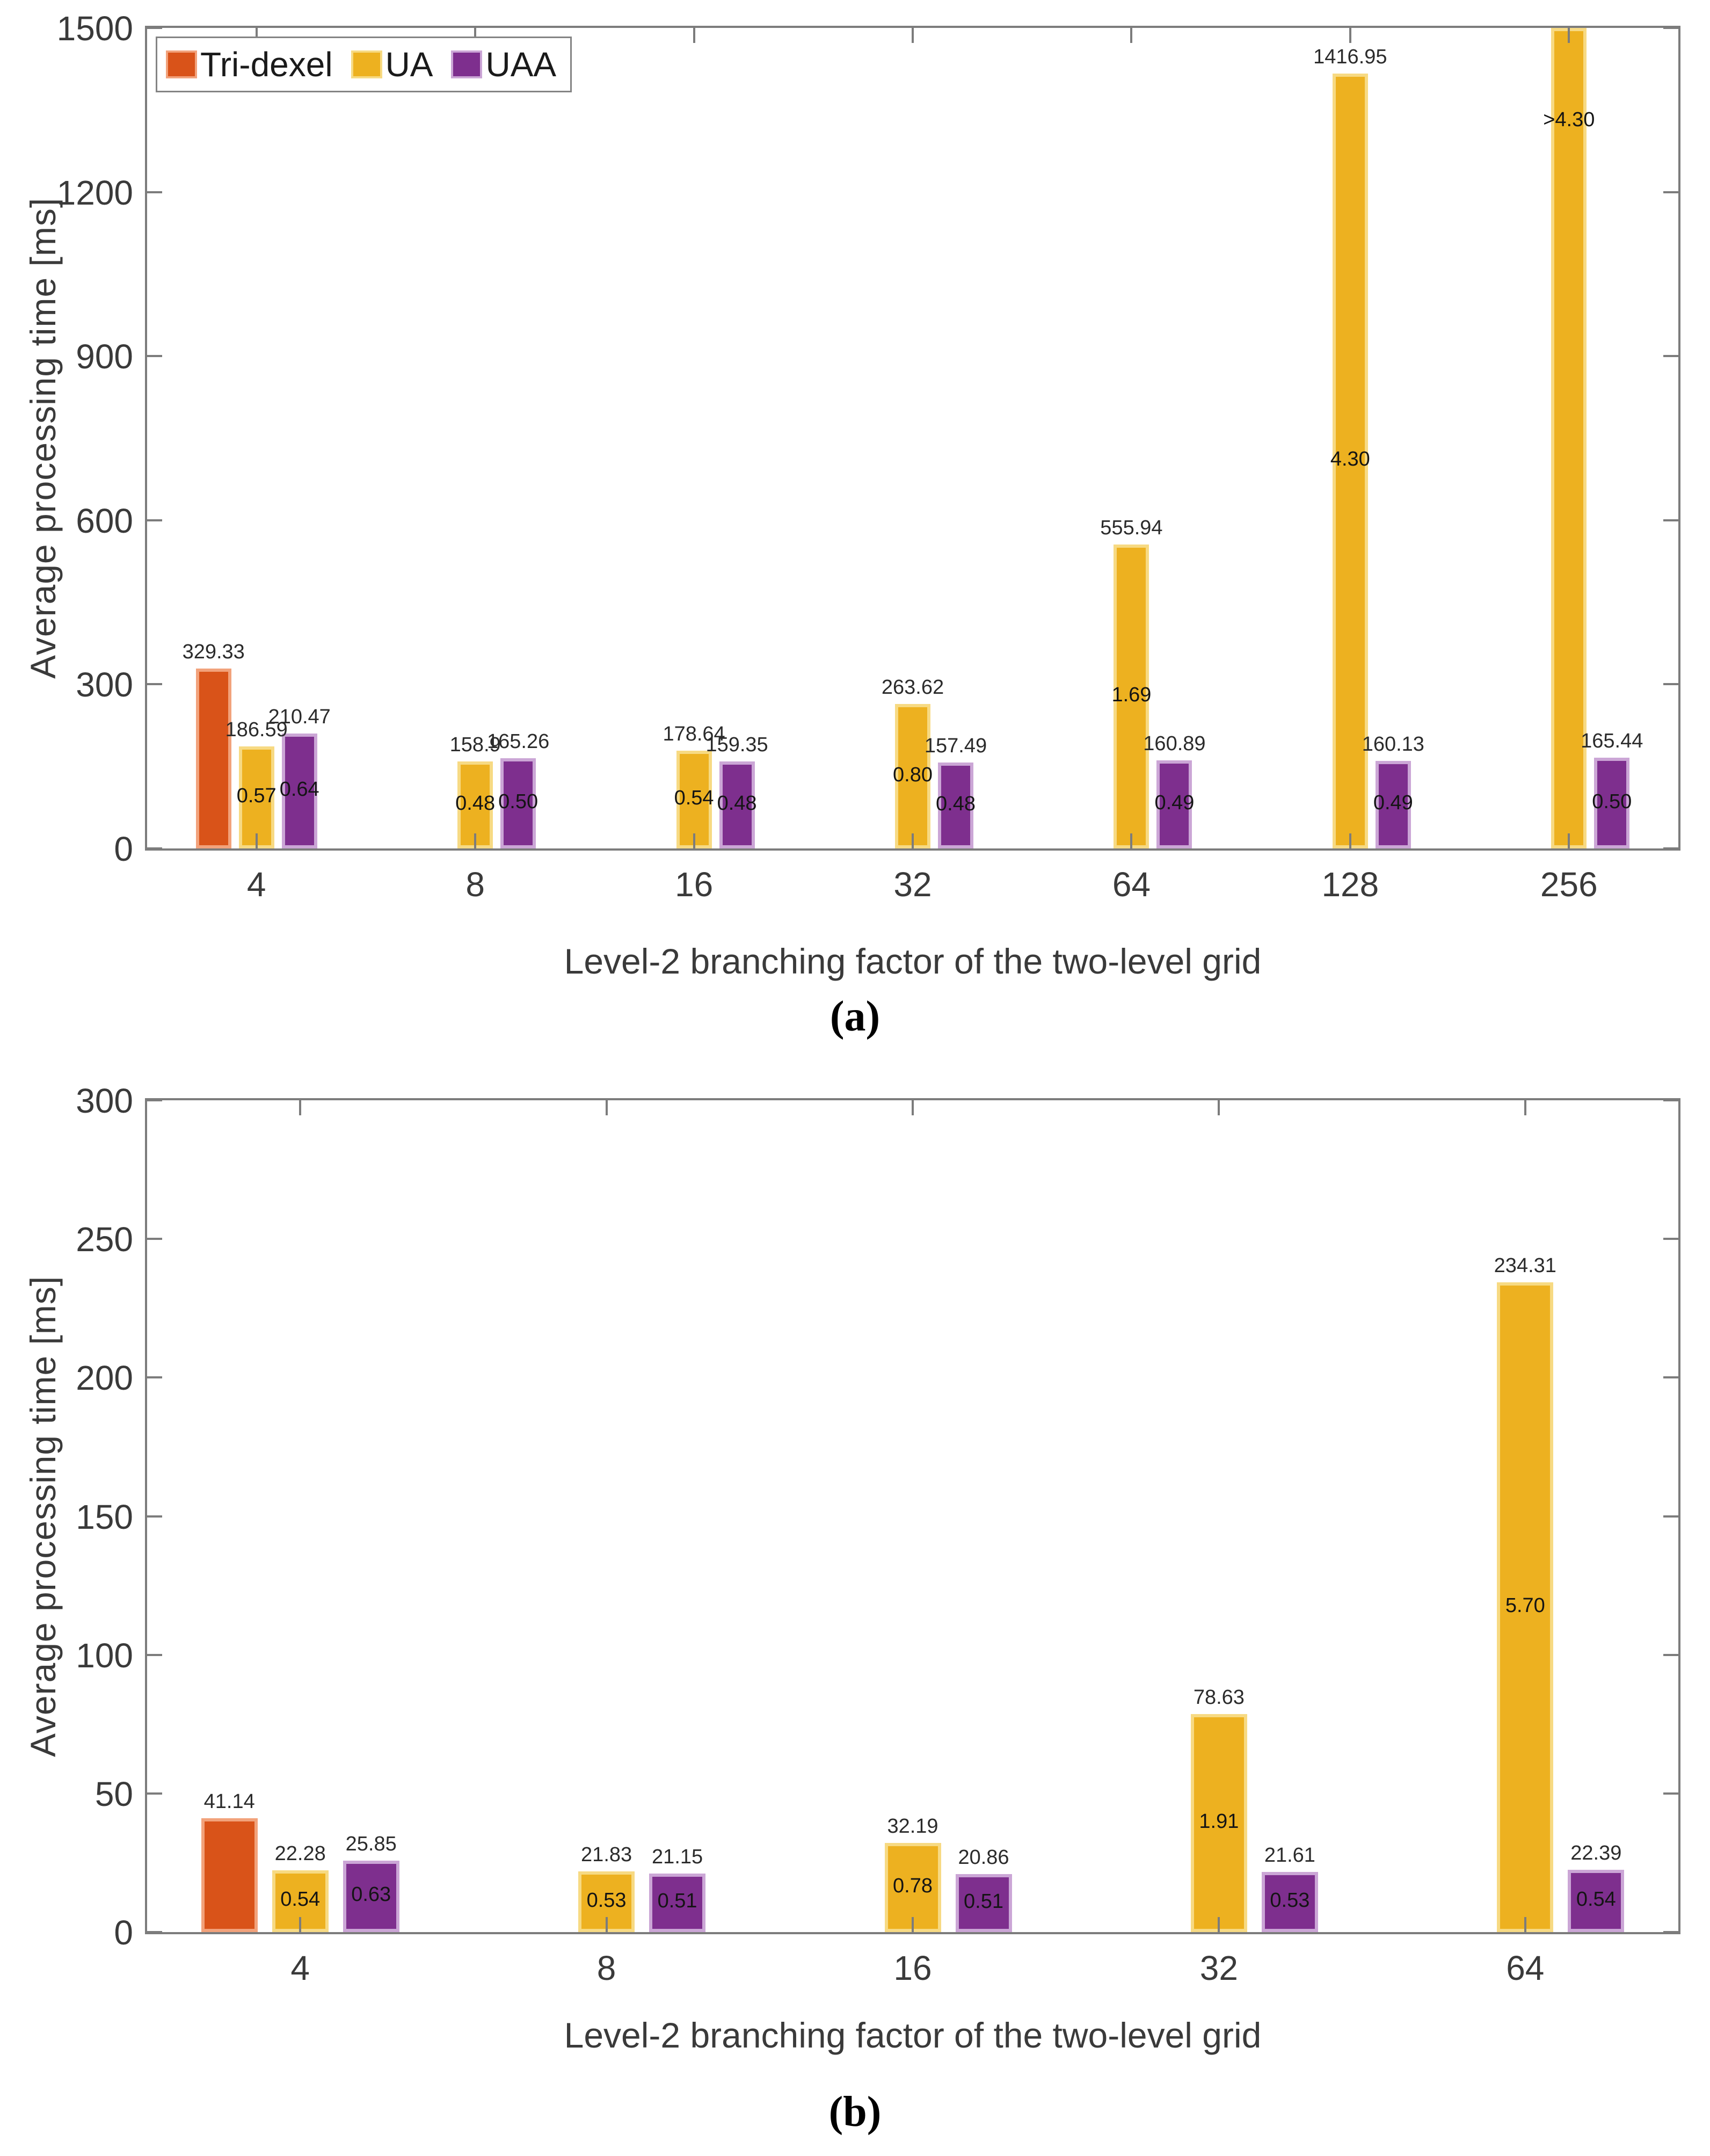 The width and height of the screenshot is (1710, 2156). Describe the element at coordinates (912, 1826) in the screenshot. I see `bar-value-label: 32.19` at that location.